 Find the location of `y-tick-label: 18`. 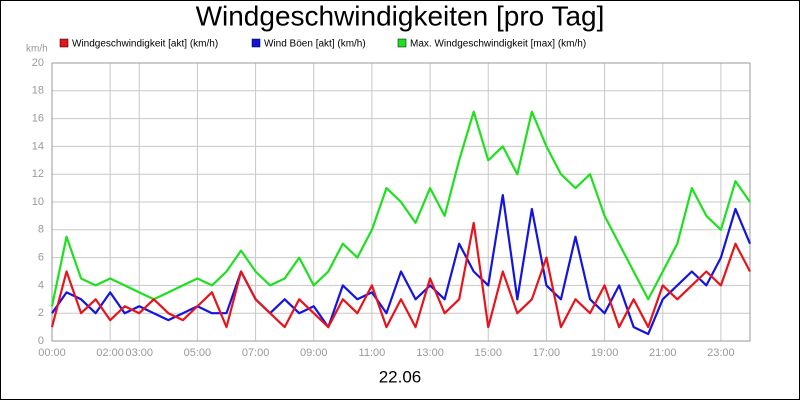

y-tick-label: 18 is located at coordinates (38, 91).